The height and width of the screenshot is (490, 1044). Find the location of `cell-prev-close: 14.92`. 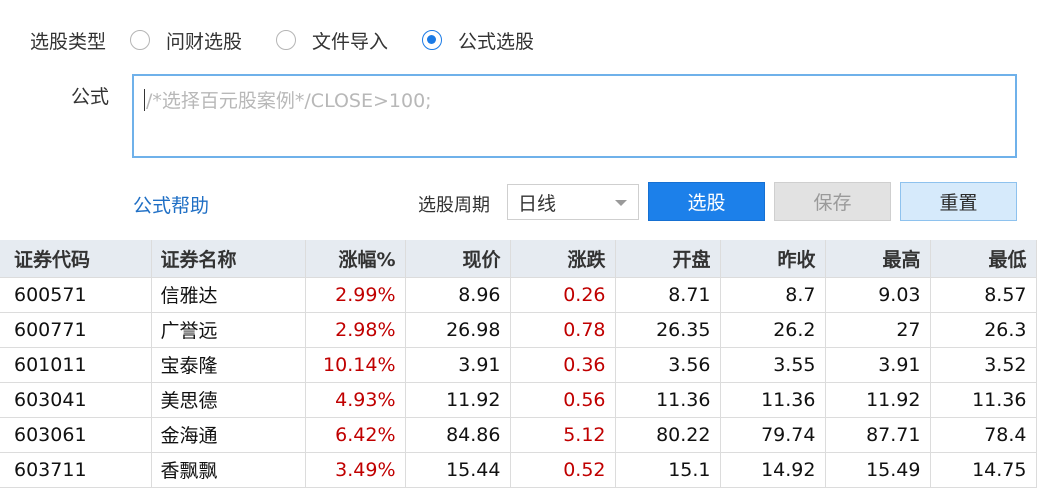

cell-prev-close: 14.92 is located at coordinates (773, 470).